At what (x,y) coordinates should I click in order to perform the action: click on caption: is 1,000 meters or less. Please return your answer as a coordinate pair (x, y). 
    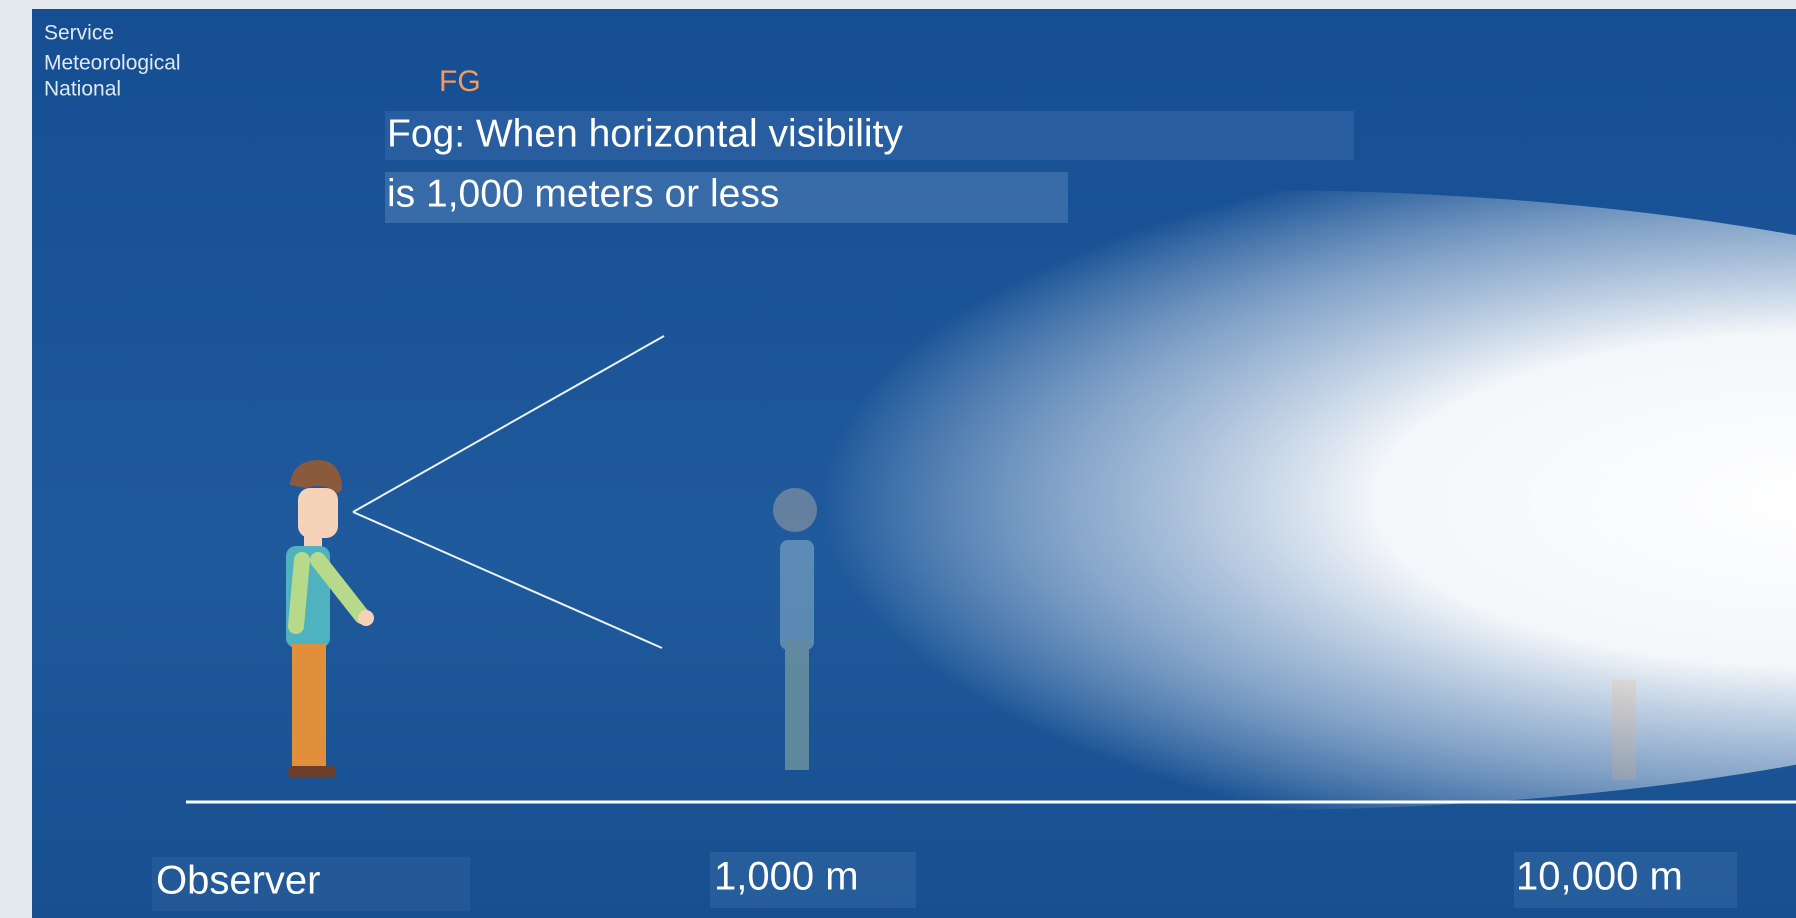
    Looking at the image, I should click on (583, 193).